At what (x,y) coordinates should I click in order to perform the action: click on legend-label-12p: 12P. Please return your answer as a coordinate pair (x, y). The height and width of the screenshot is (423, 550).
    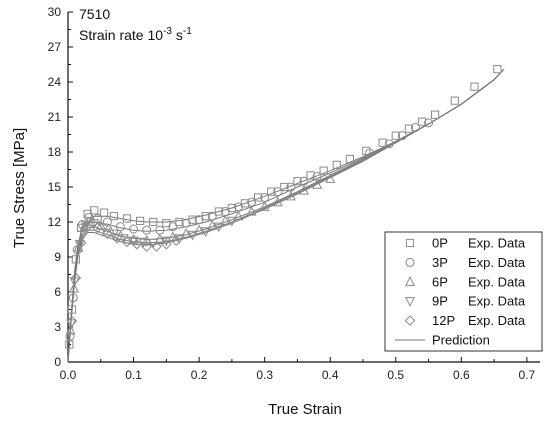
    Looking at the image, I should click on (443, 320).